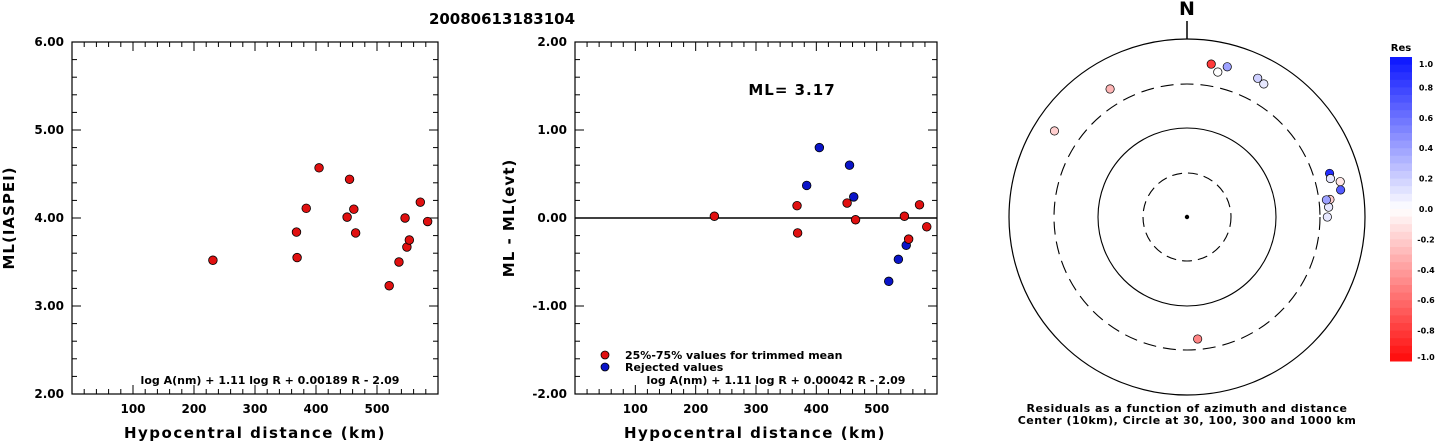  What do you see at coordinates (1426, 64) in the screenshot?
I see `colorbar-tick-label: 1.0` at bounding box center [1426, 64].